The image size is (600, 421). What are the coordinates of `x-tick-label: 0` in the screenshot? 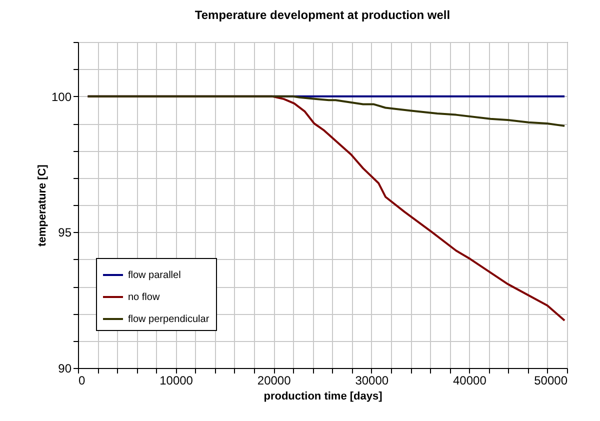 It's located at (82, 381).